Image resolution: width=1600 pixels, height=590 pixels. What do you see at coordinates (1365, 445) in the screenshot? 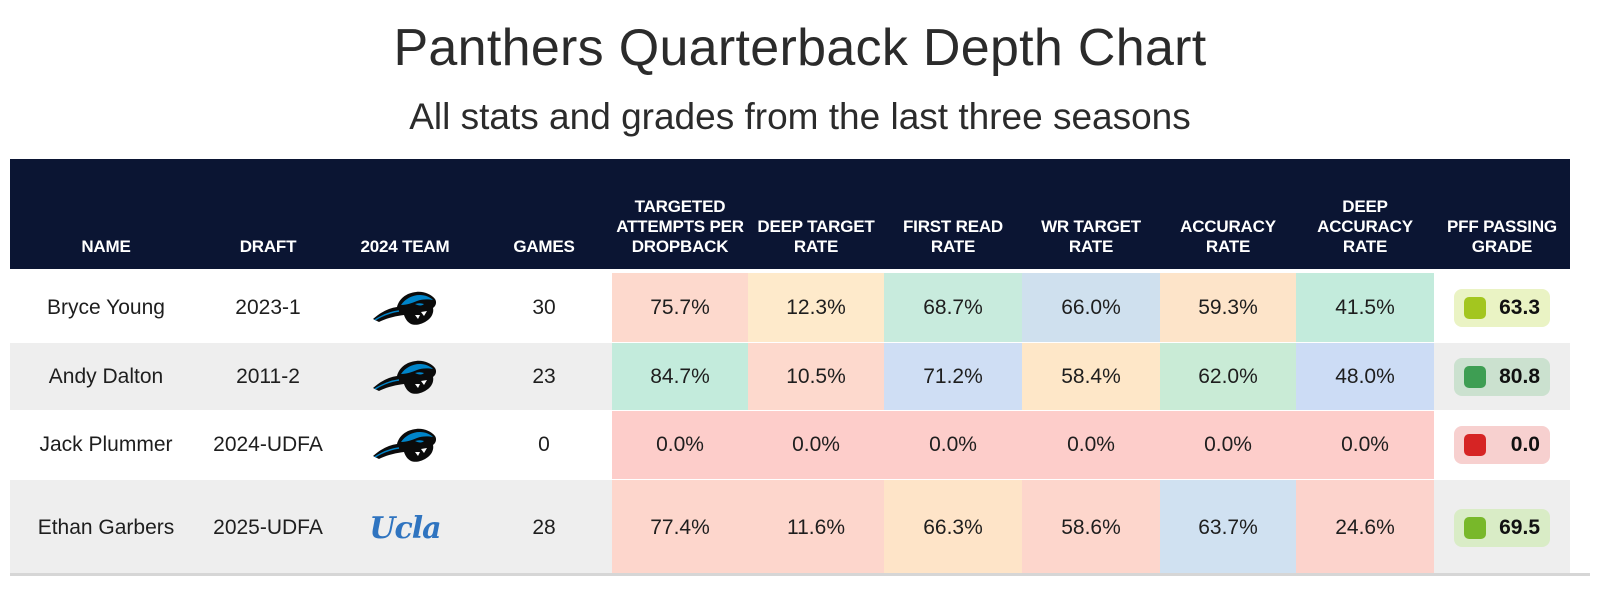
I see `stat-deep-accuracy-rate: 0.0%` at bounding box center [1365, 445].